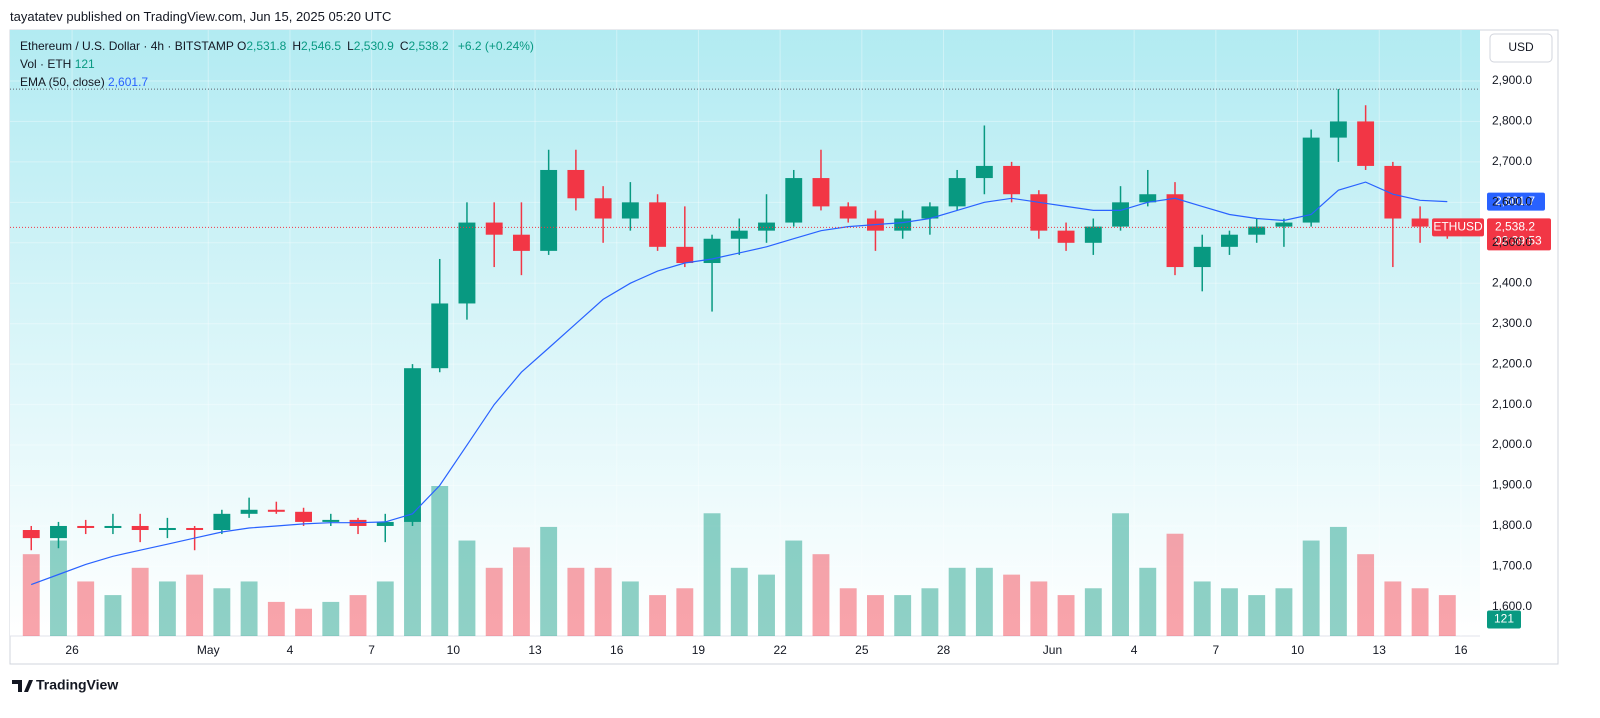 The height and width of the screenshot is (718, 1600). I want to click on legend-ema: EMA (50, close) 2,601.7, so click(84, 82).